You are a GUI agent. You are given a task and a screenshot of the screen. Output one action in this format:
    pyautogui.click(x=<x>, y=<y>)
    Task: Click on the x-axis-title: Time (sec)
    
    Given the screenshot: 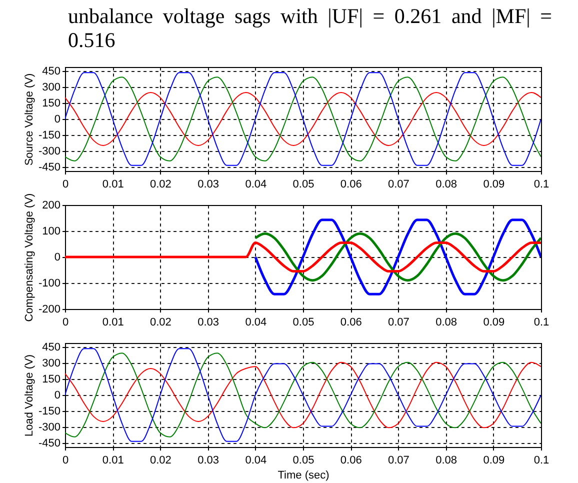 What is the action you would take?
    pyautogui.click(x=304, y=476)
    